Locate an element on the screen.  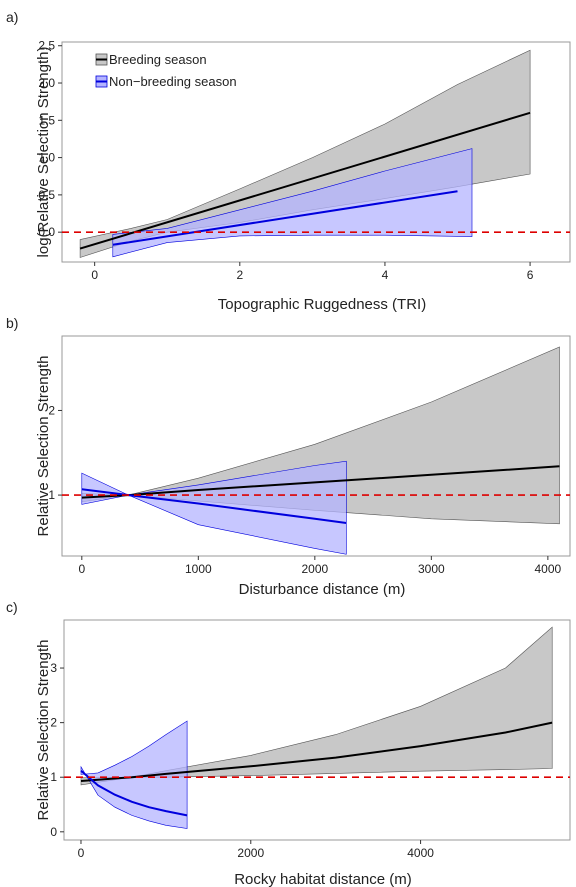
x-tick-label: 6 is located at coordinates (530, 275).